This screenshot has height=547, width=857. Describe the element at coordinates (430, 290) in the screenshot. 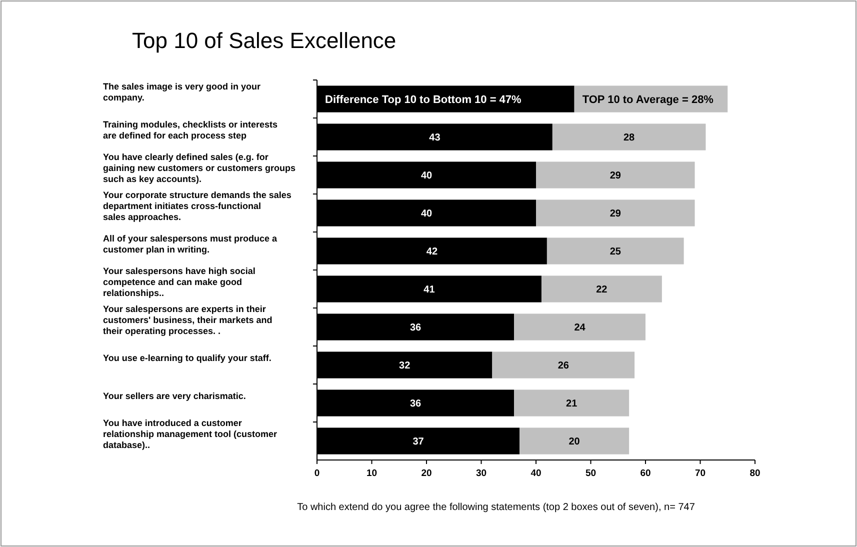

I see `data-label: 41` at that location.